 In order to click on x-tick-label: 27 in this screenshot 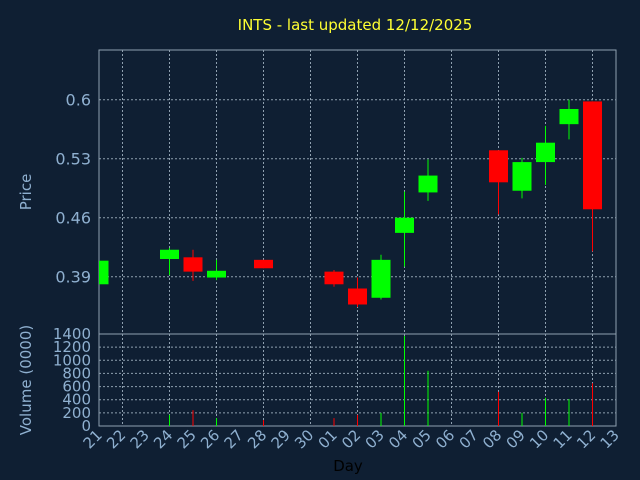, I will do `click(234, 439)`.